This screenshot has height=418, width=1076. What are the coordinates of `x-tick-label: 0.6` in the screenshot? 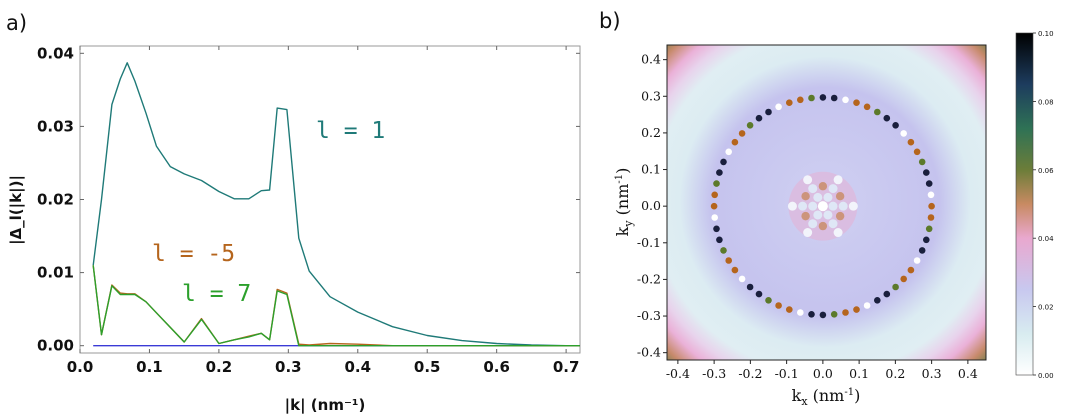 It's located at (496, 367).